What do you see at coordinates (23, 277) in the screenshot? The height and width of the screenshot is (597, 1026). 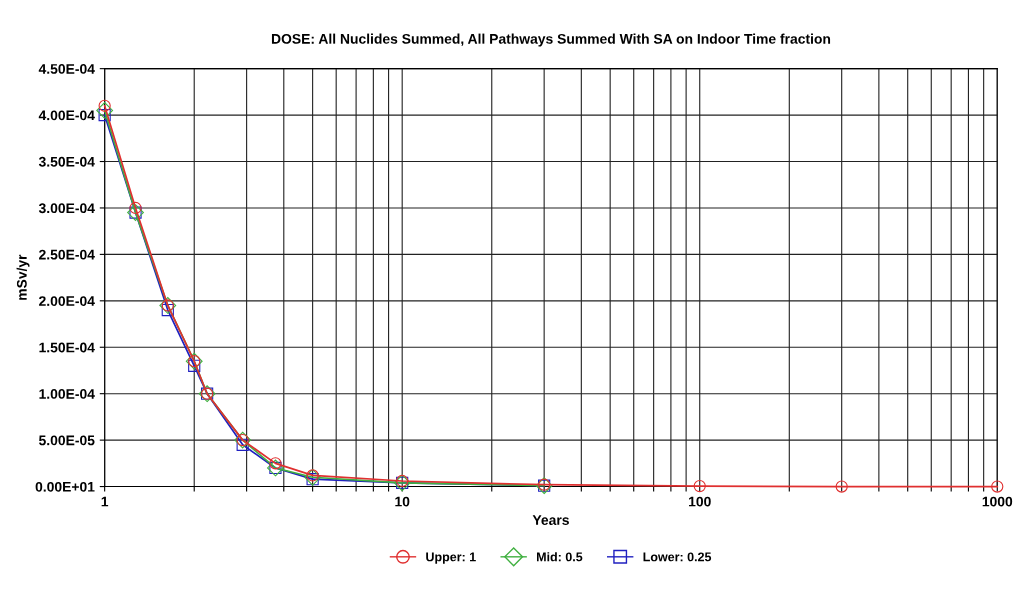 I see `y-axis-title: mSv/yr` at bounding box center [23, 277].